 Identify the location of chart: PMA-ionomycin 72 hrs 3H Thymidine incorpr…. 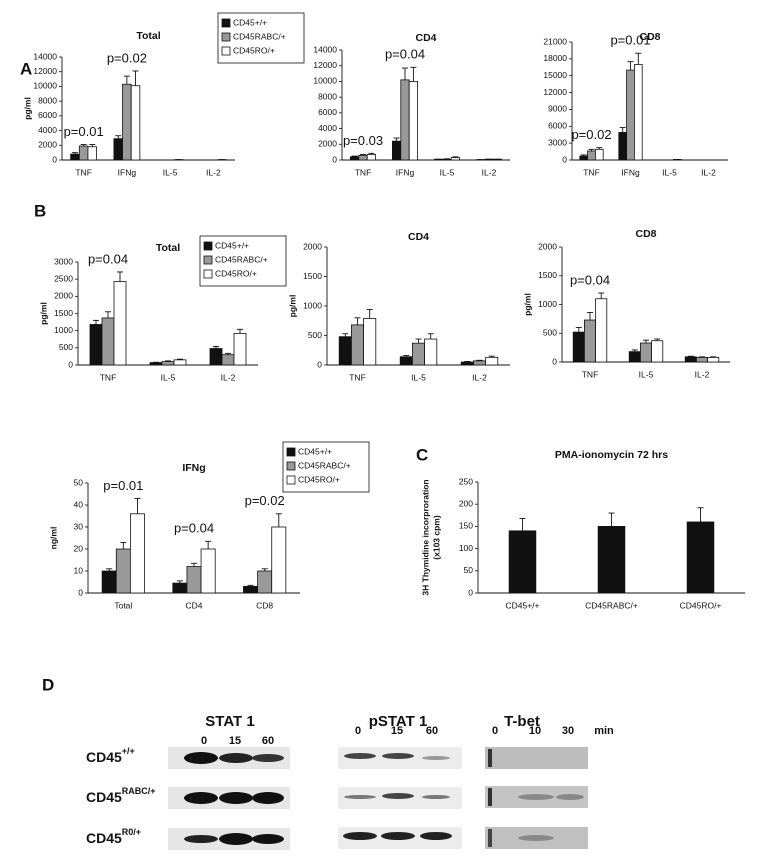
(582, 529).